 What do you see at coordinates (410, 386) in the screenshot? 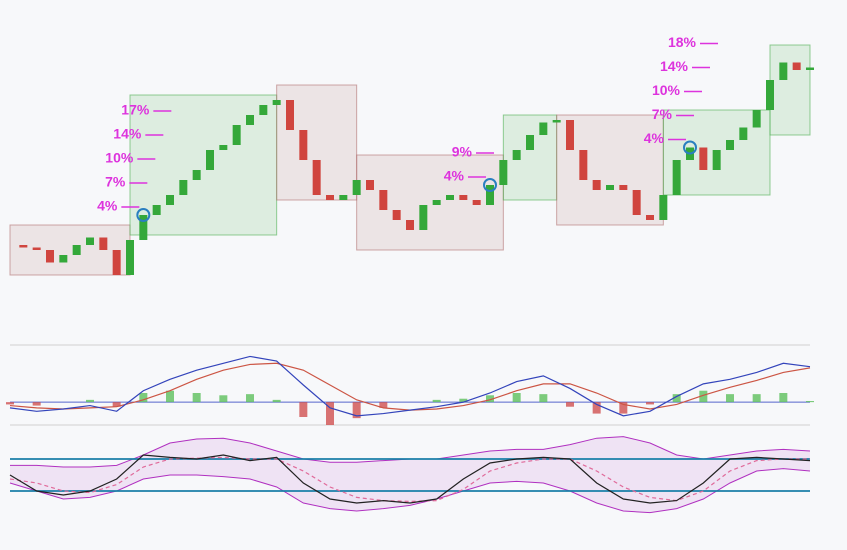
I see `macd-line` at bounding box center [410, 386].